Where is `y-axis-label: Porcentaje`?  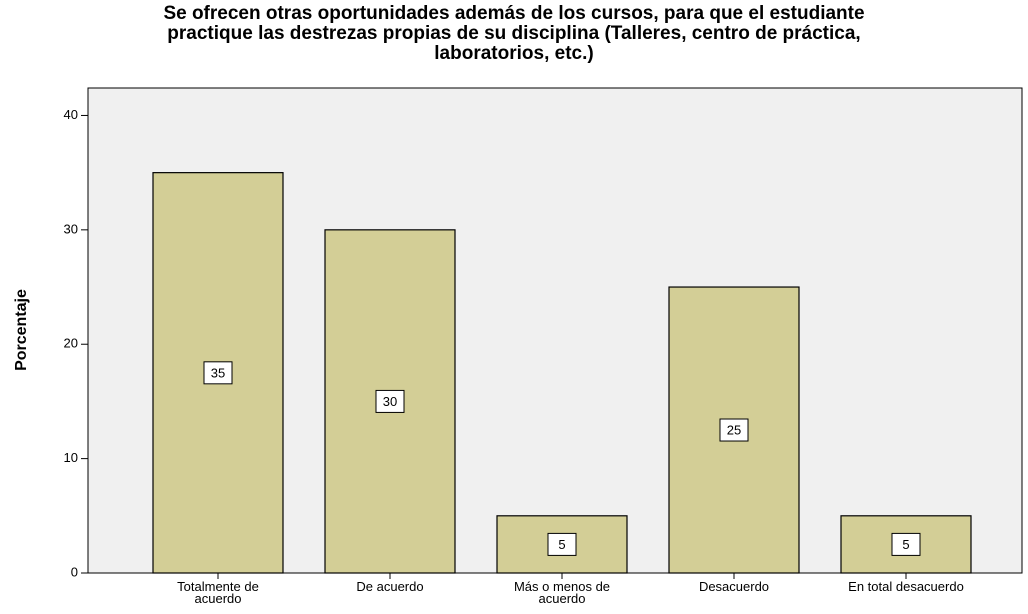
y-axis-label: Porcentaje is located at coordinates (21, 330).